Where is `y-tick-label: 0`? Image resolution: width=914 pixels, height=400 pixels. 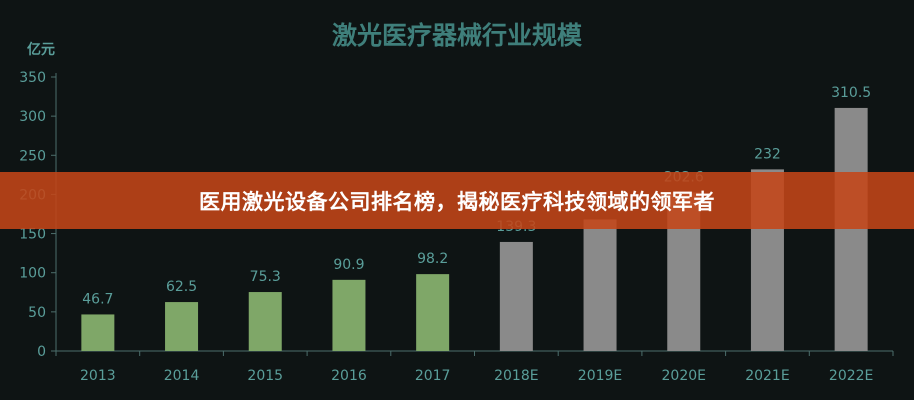 y-tick-label: 0 is located at coordinates (41, 352).